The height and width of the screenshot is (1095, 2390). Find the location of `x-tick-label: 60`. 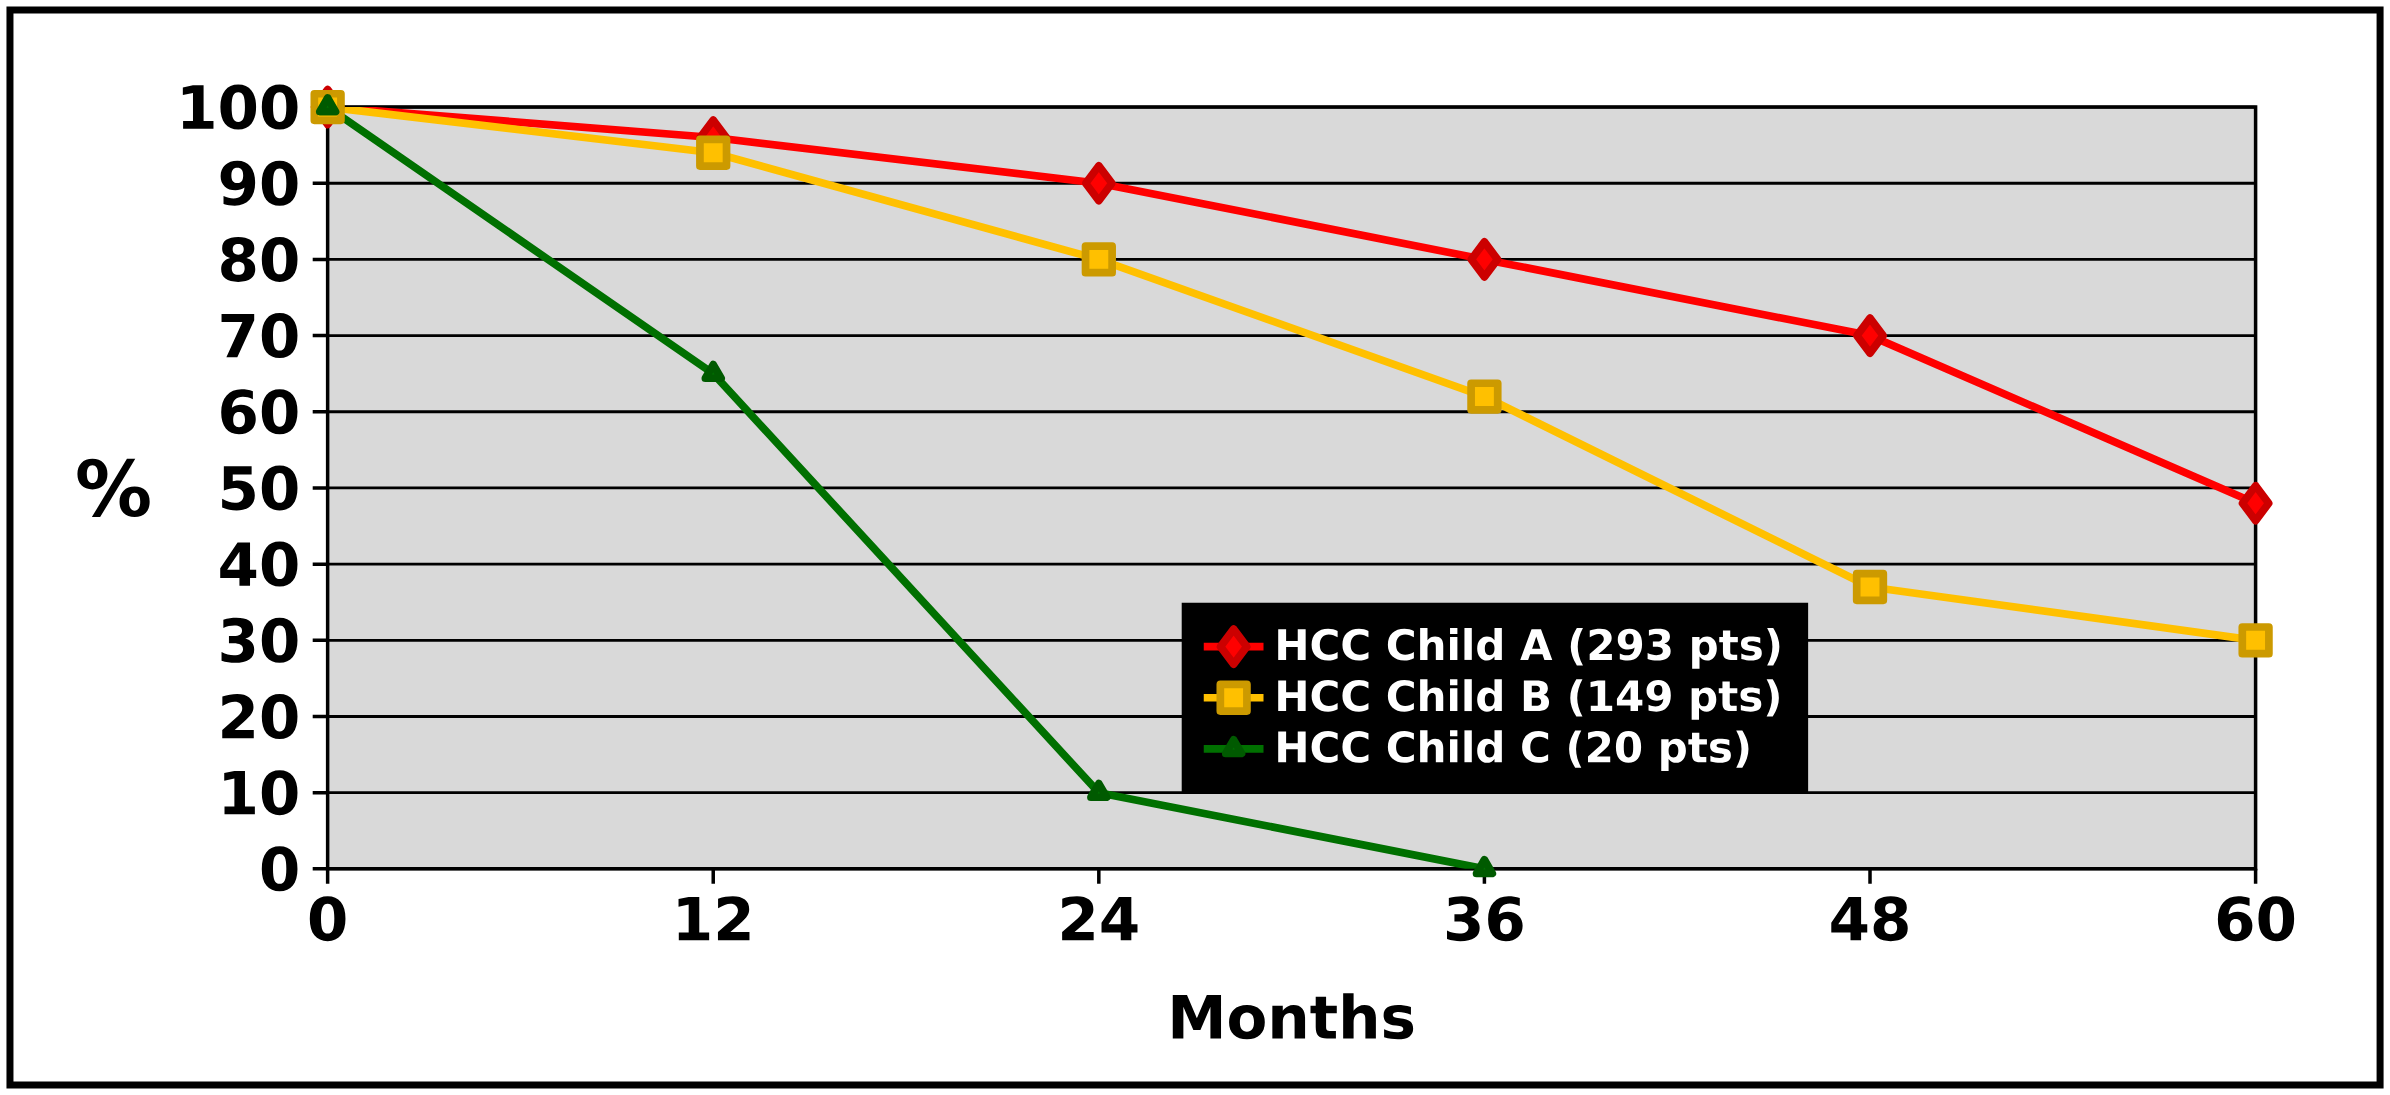

x-tick-label: 60 is located at coordinates (2256, 919).